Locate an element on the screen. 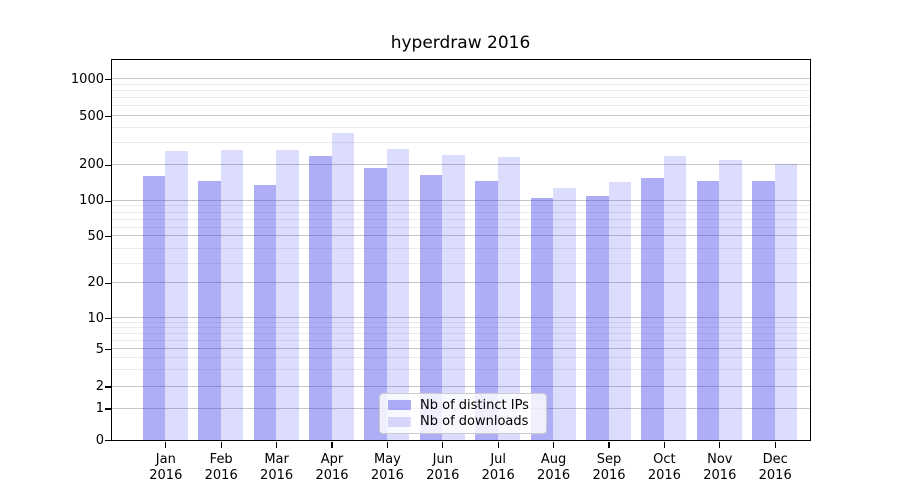 This screenshot has height=500, width=900. x-tick-label: Apr 2016 is located at coordinates (332, 467).